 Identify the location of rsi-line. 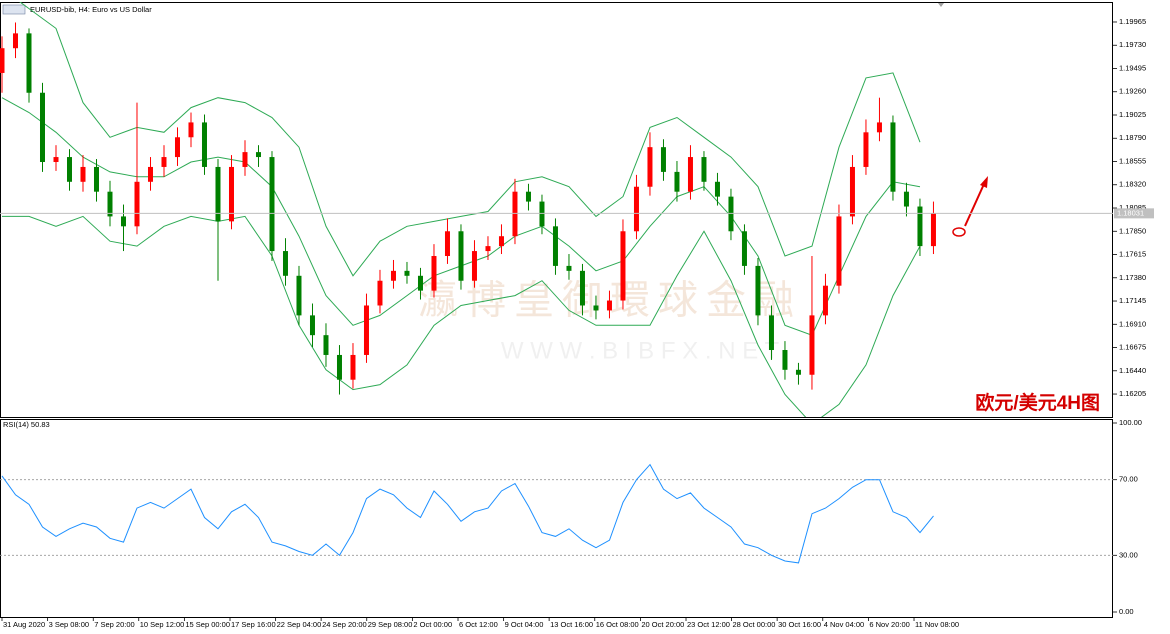
(467, 513).